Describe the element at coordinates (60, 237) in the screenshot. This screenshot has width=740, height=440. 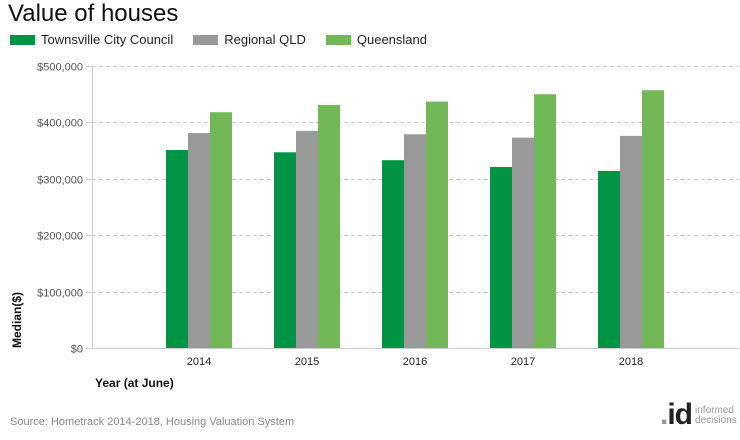
I see `y-tick-label: $200,000` at that location.